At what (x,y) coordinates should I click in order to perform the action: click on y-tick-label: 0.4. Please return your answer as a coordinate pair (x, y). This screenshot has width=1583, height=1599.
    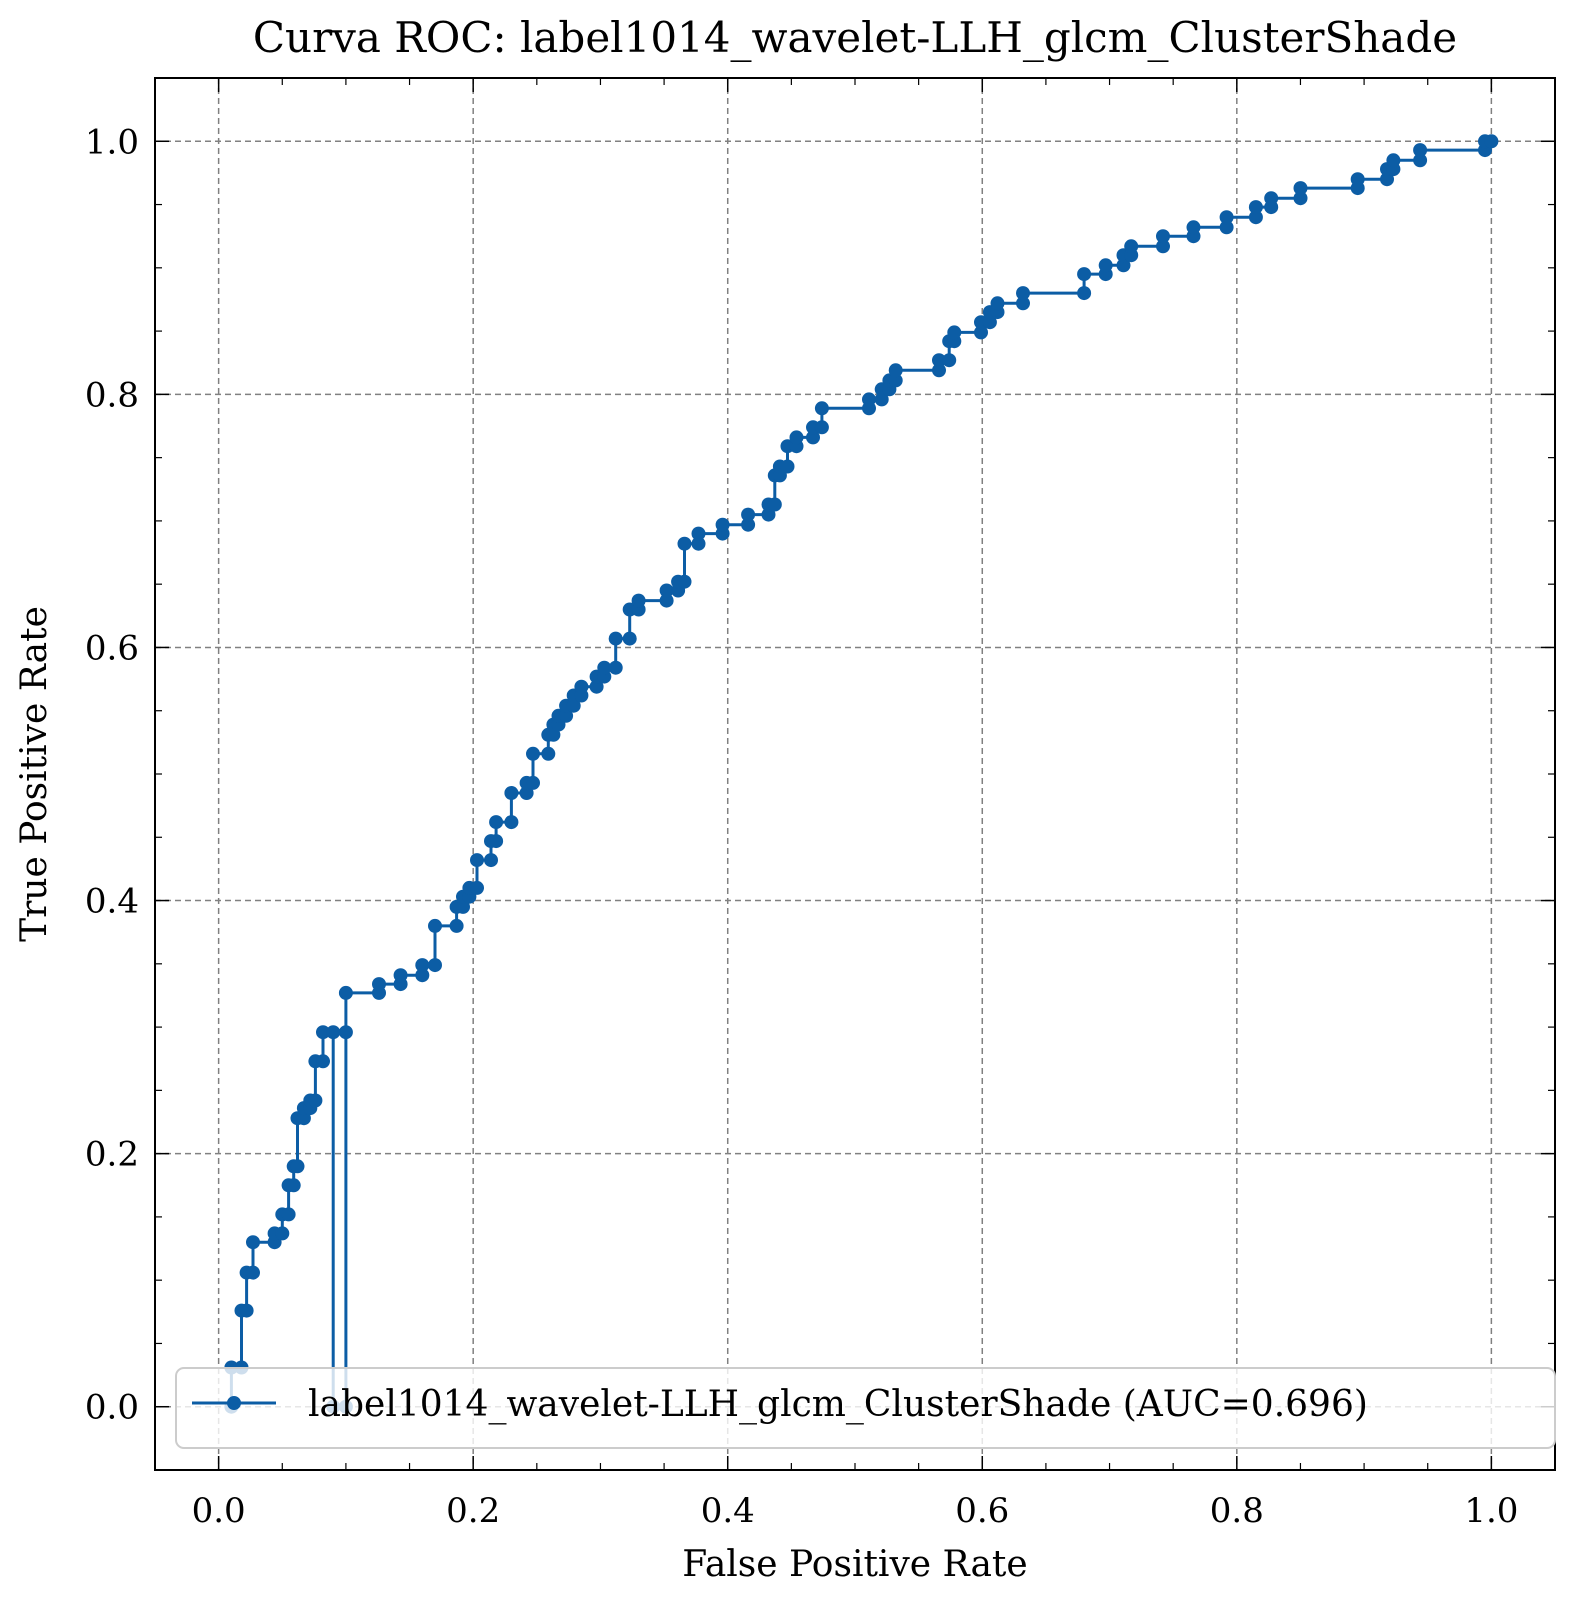
    Looking at the image, I should click on (112, 902).